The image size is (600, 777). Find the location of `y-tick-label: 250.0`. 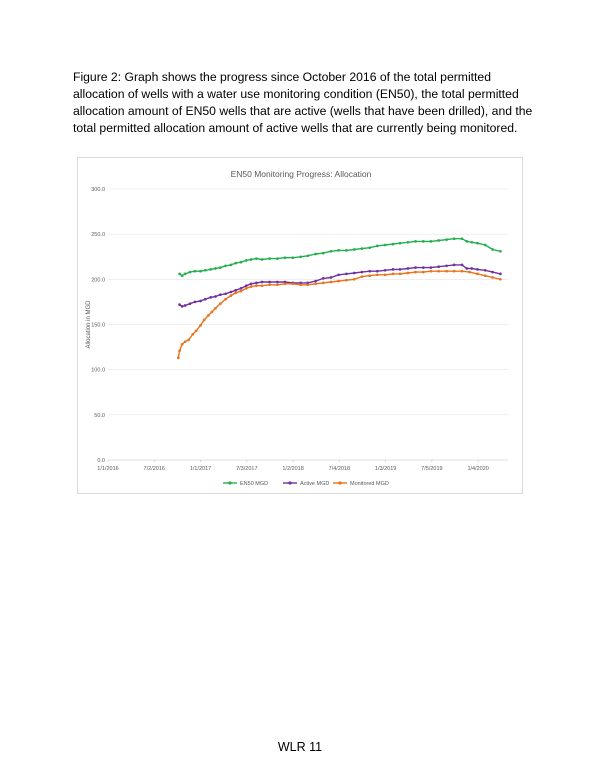

y-tick-label: 250.0 is located at coordinates (98, 235).